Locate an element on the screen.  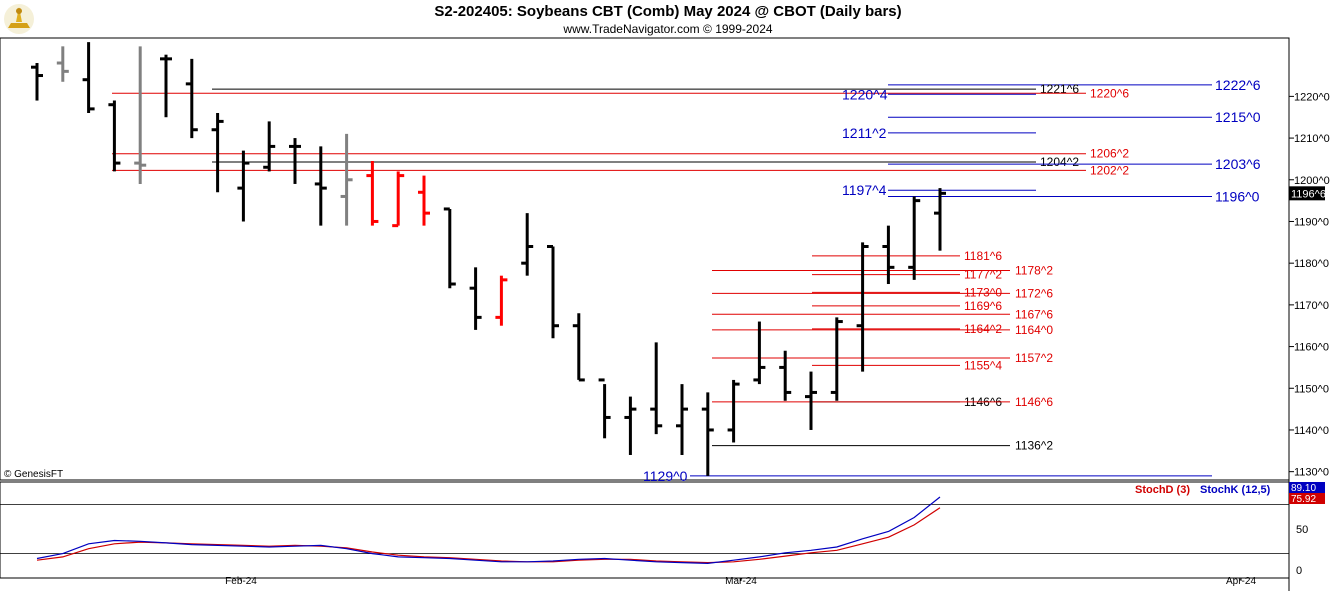
level-label: 1196^0 is located at coordinates (1237, 196).